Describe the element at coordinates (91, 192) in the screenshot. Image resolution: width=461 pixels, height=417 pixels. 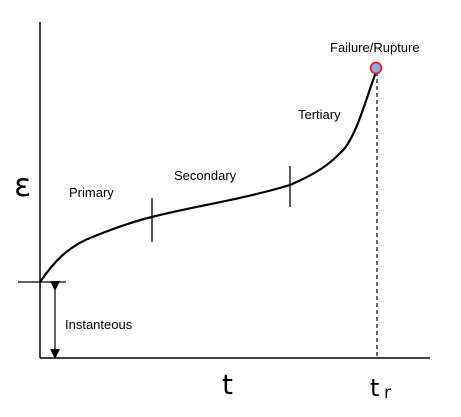
I see `primary-label: Primary` at that location.